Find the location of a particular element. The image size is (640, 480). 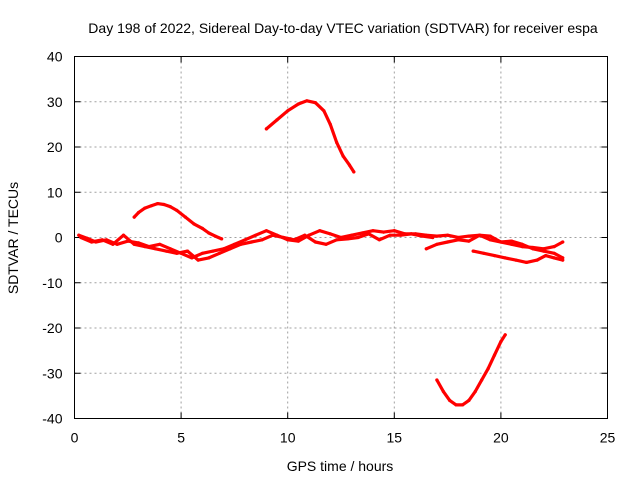

y-axis-label: SDTVAR / TECUs is located at coordinates (13, 238).